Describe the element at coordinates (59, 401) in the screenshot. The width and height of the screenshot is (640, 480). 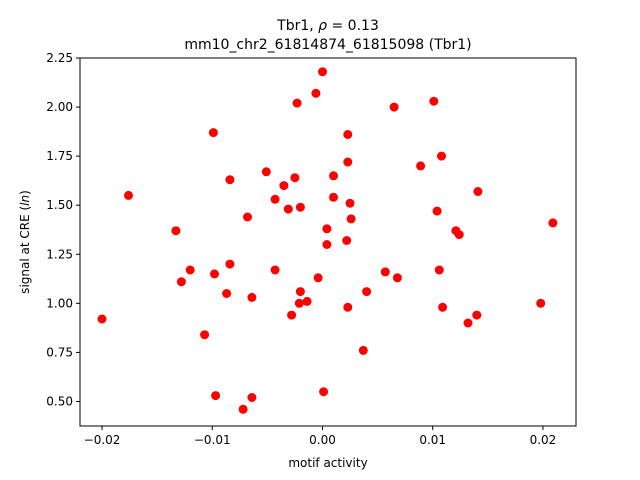
I see `y-tick-label: 0.50` at that location.